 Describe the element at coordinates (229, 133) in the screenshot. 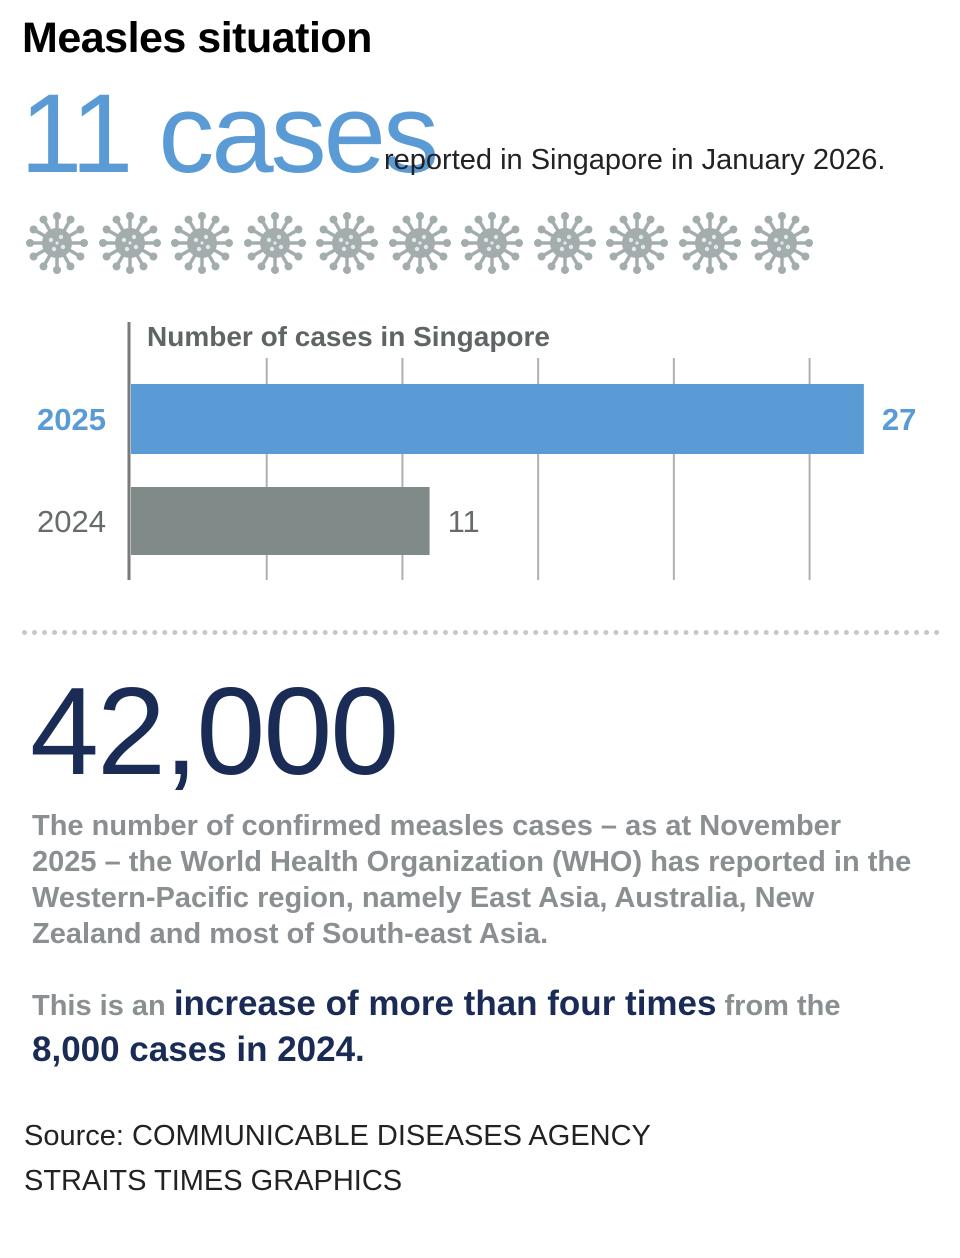

I see `headline-case-count: 11 cases` at that location.